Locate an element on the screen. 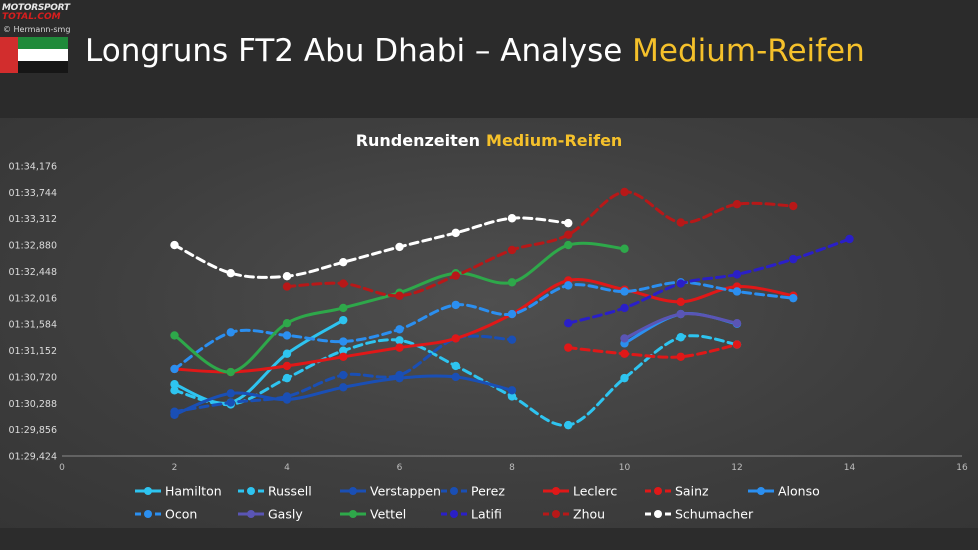 The height and width of the screenshot is (550, 978). legend-label: Ocon is located at coordinates (181, 514).